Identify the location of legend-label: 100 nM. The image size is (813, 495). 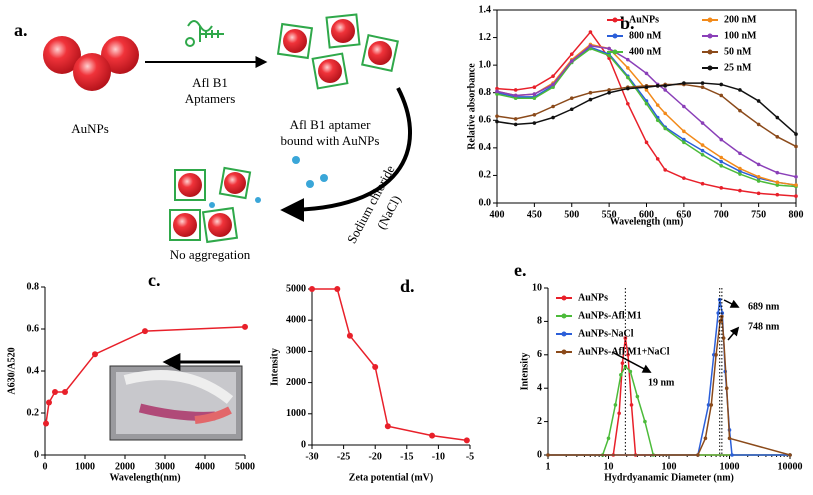
(740, 35).